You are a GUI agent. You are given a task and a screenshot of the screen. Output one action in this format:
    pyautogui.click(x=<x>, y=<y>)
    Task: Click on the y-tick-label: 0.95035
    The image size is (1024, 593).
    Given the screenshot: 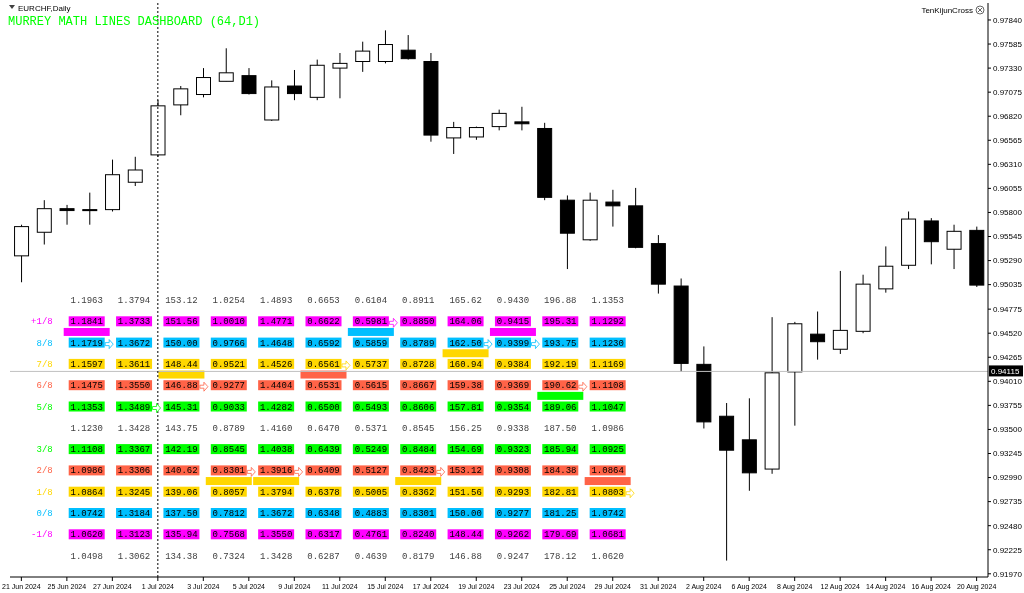 What is the action you would take?
    pyautogui.click(x=1008, y=285)
    